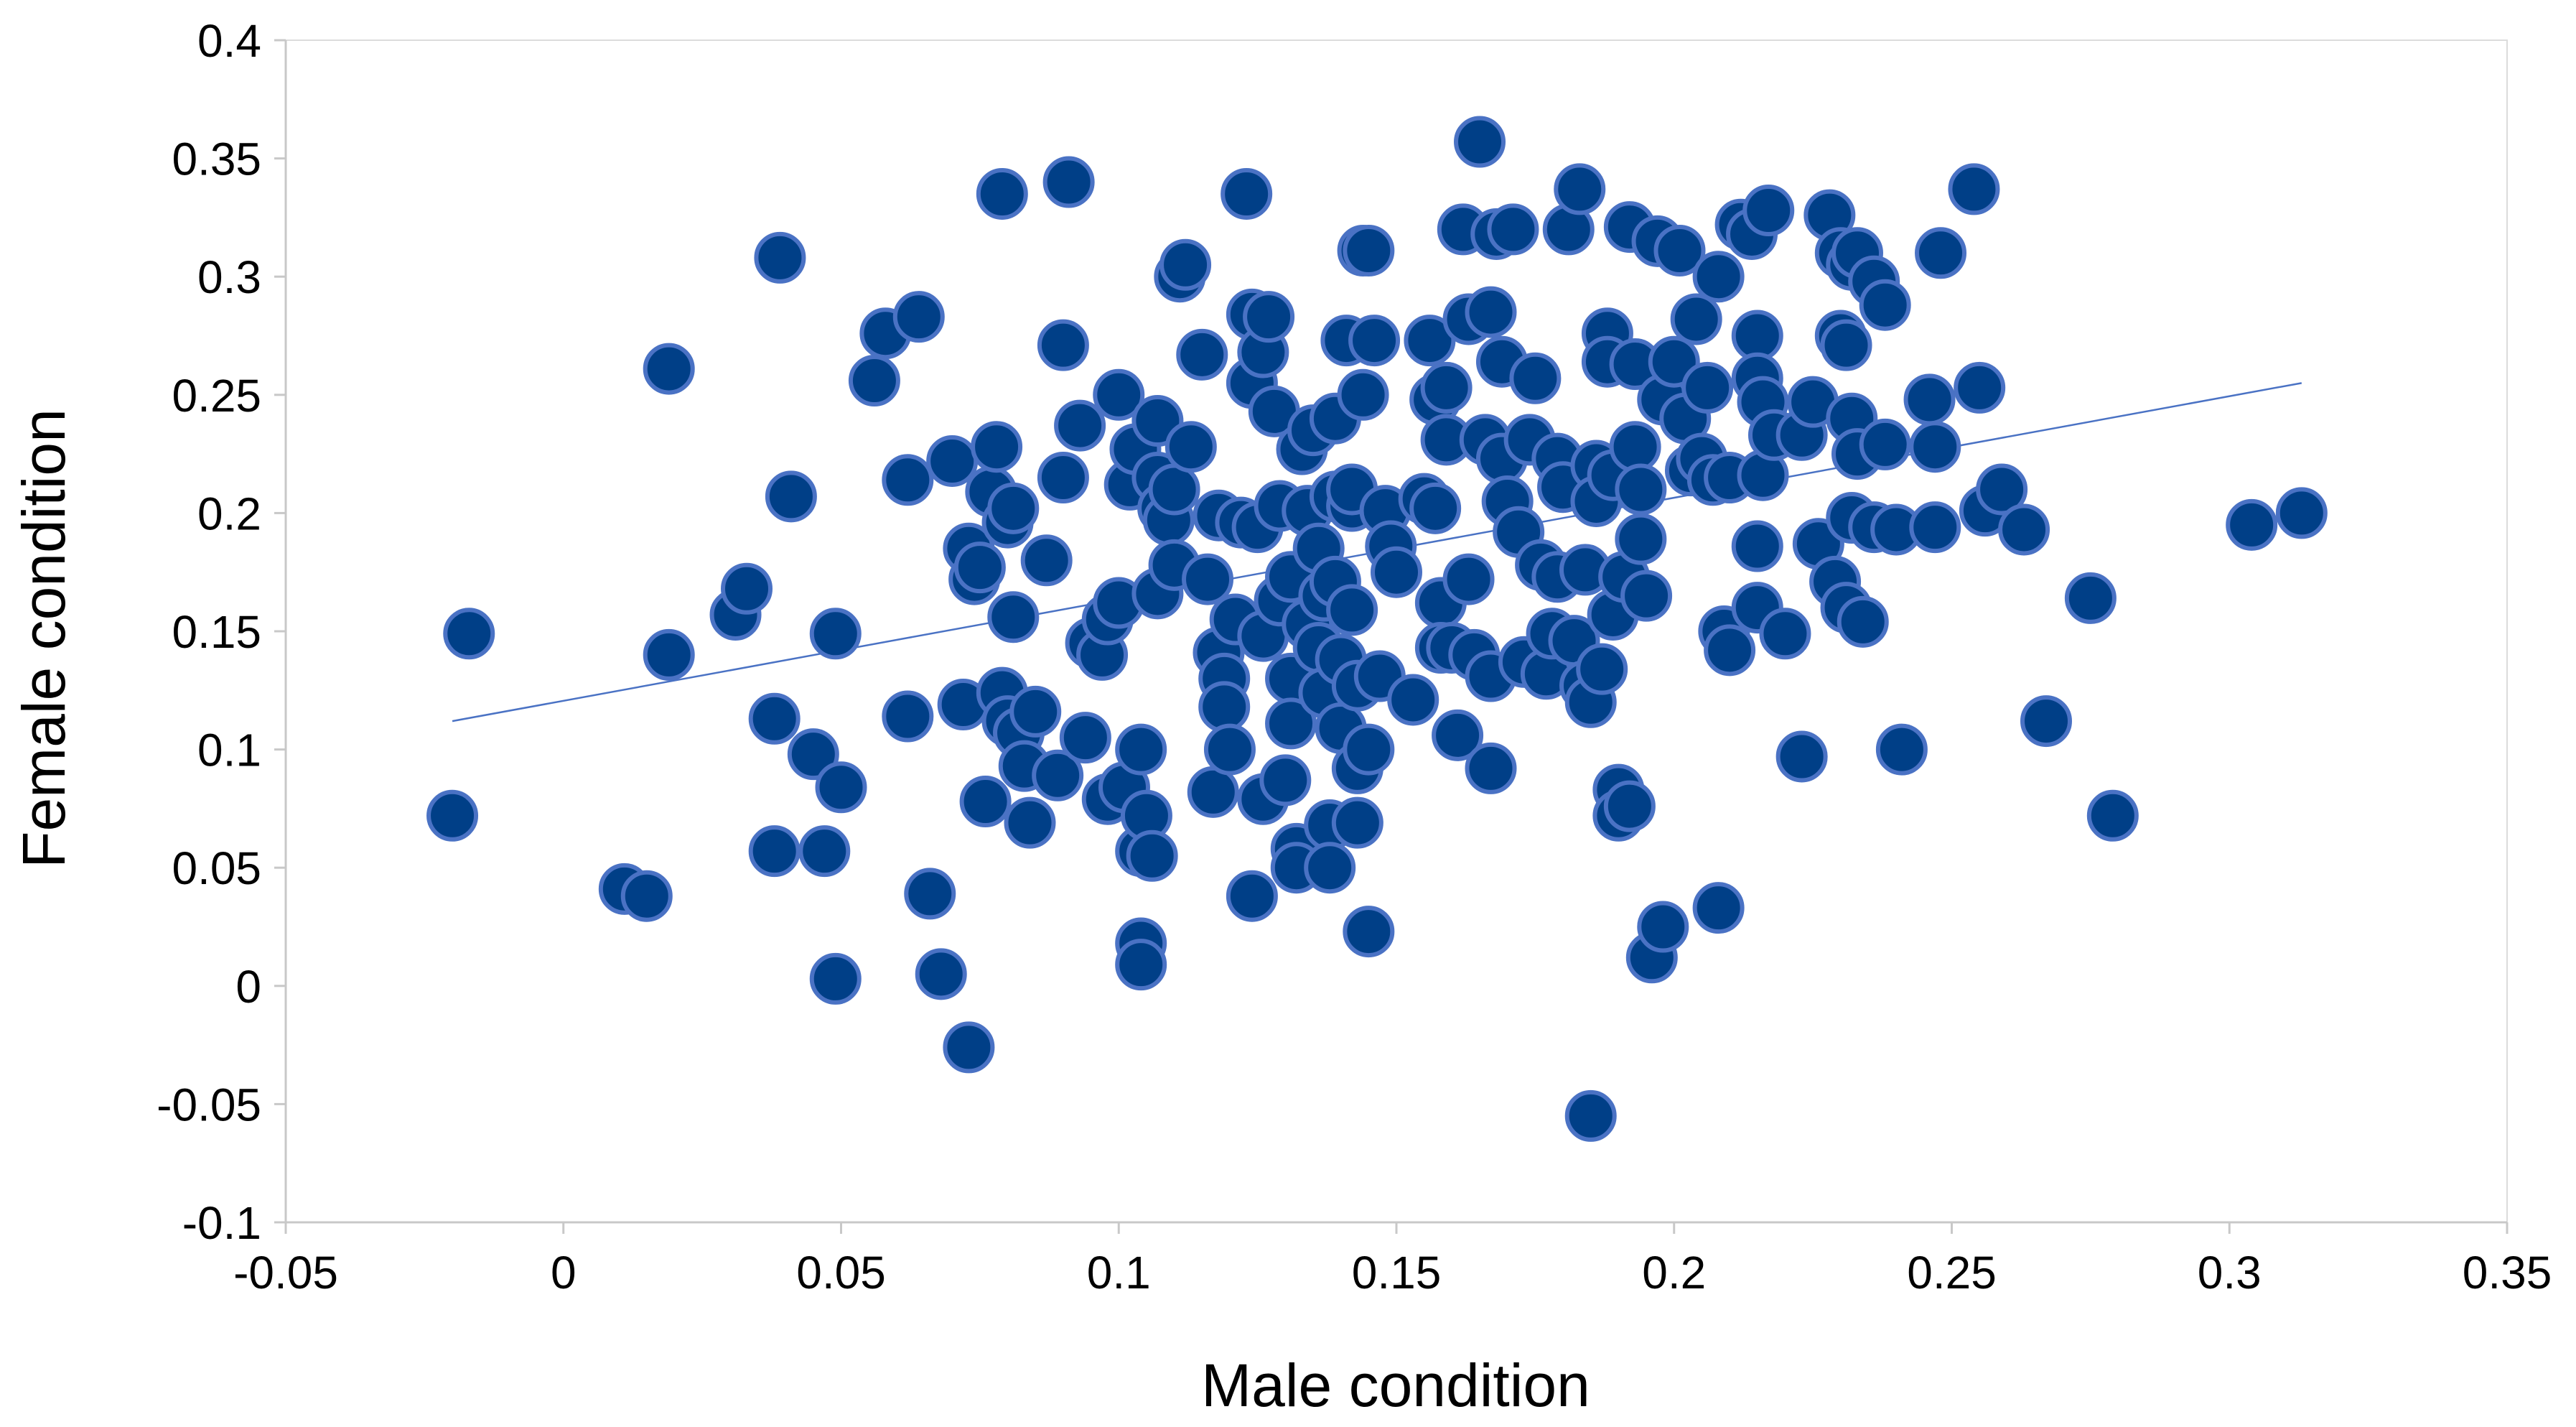 This screenshot has width=2576, height=1427. Describe the element at coordinates (216, 159) in the screenshot. I see `y-tick-label: 0.35` at that location.